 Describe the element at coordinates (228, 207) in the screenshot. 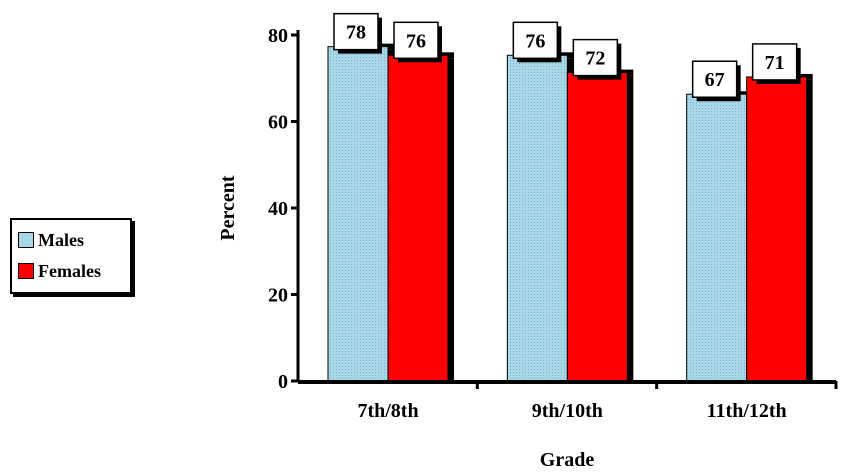

I see `y-axis-title: Percent` at that location.